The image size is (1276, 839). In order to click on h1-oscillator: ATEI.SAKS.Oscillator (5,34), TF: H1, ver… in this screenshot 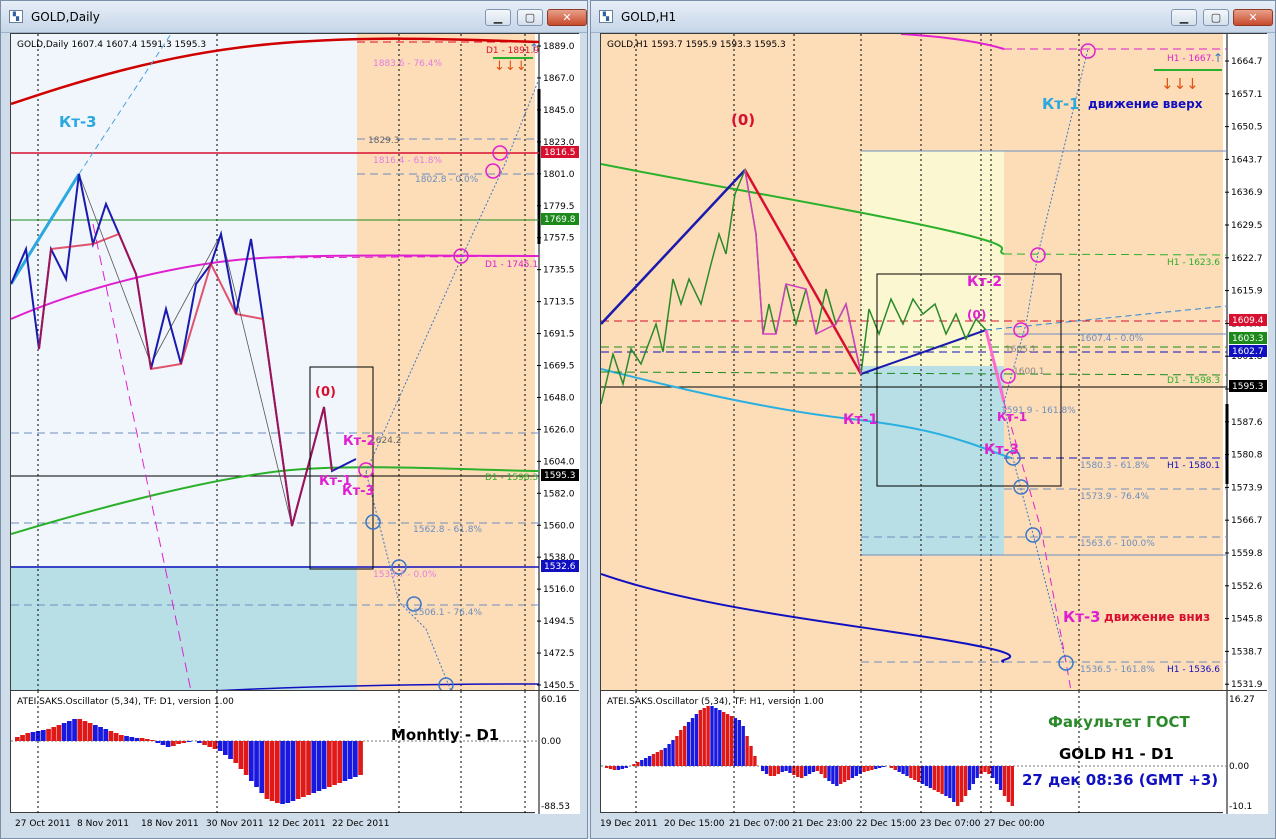, I will do `click(934, 752)`.